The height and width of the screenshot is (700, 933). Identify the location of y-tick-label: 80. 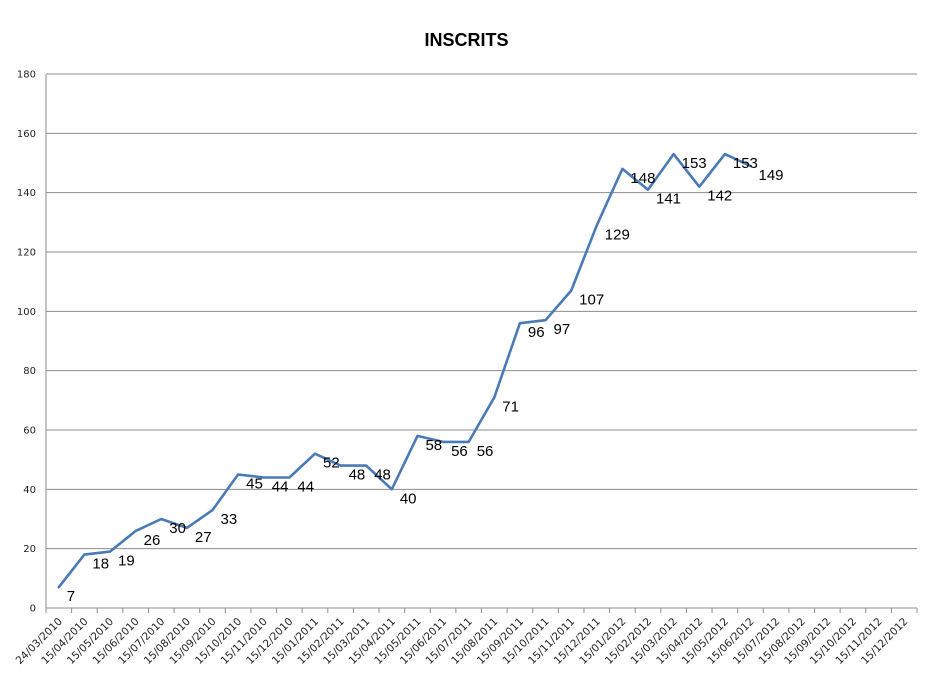
(29, 371).